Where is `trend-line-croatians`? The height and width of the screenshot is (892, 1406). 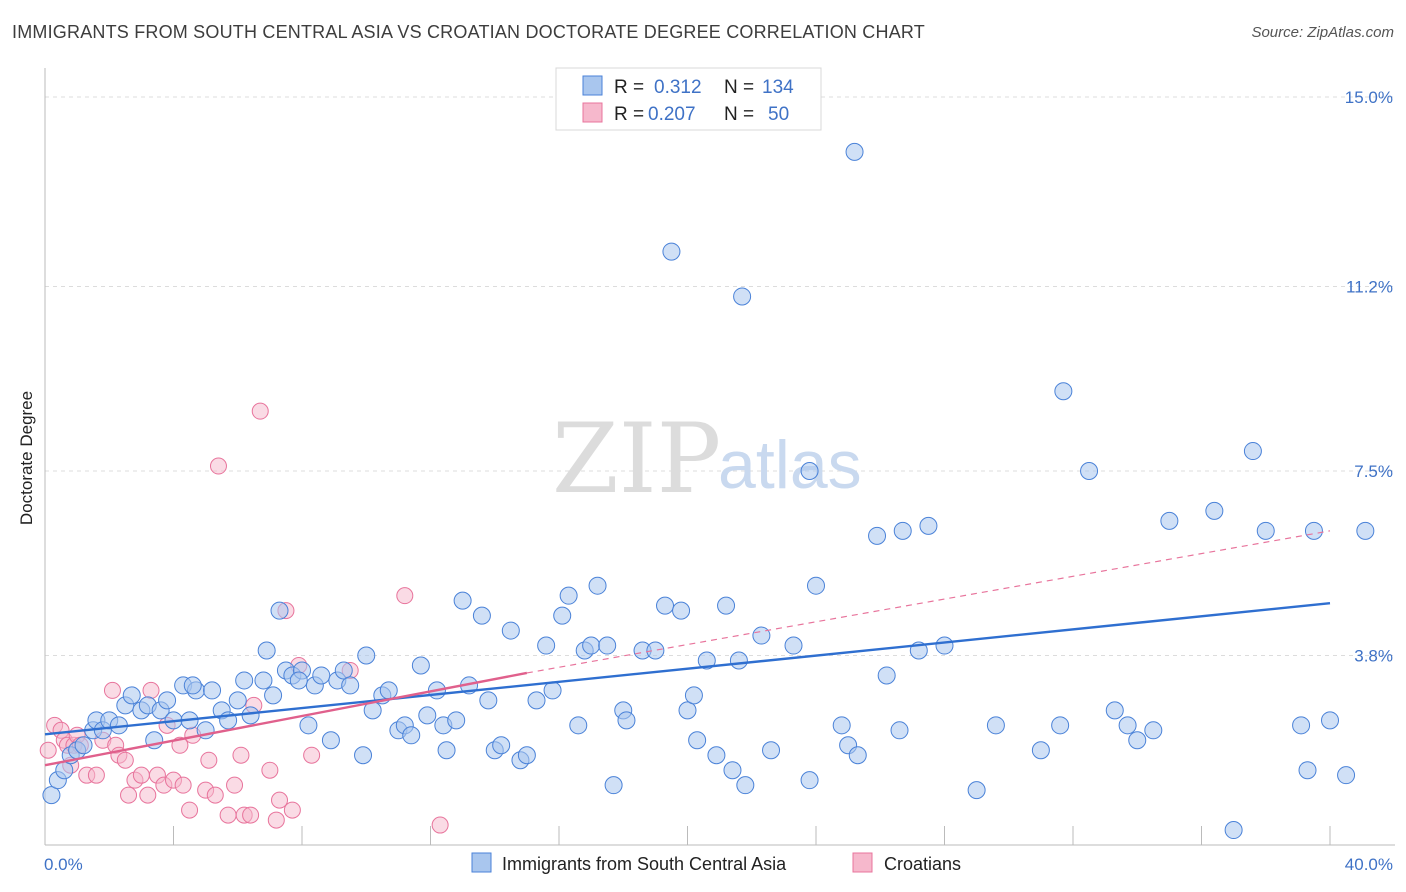
trend-line-croatians is located at coordinates (286, 719).